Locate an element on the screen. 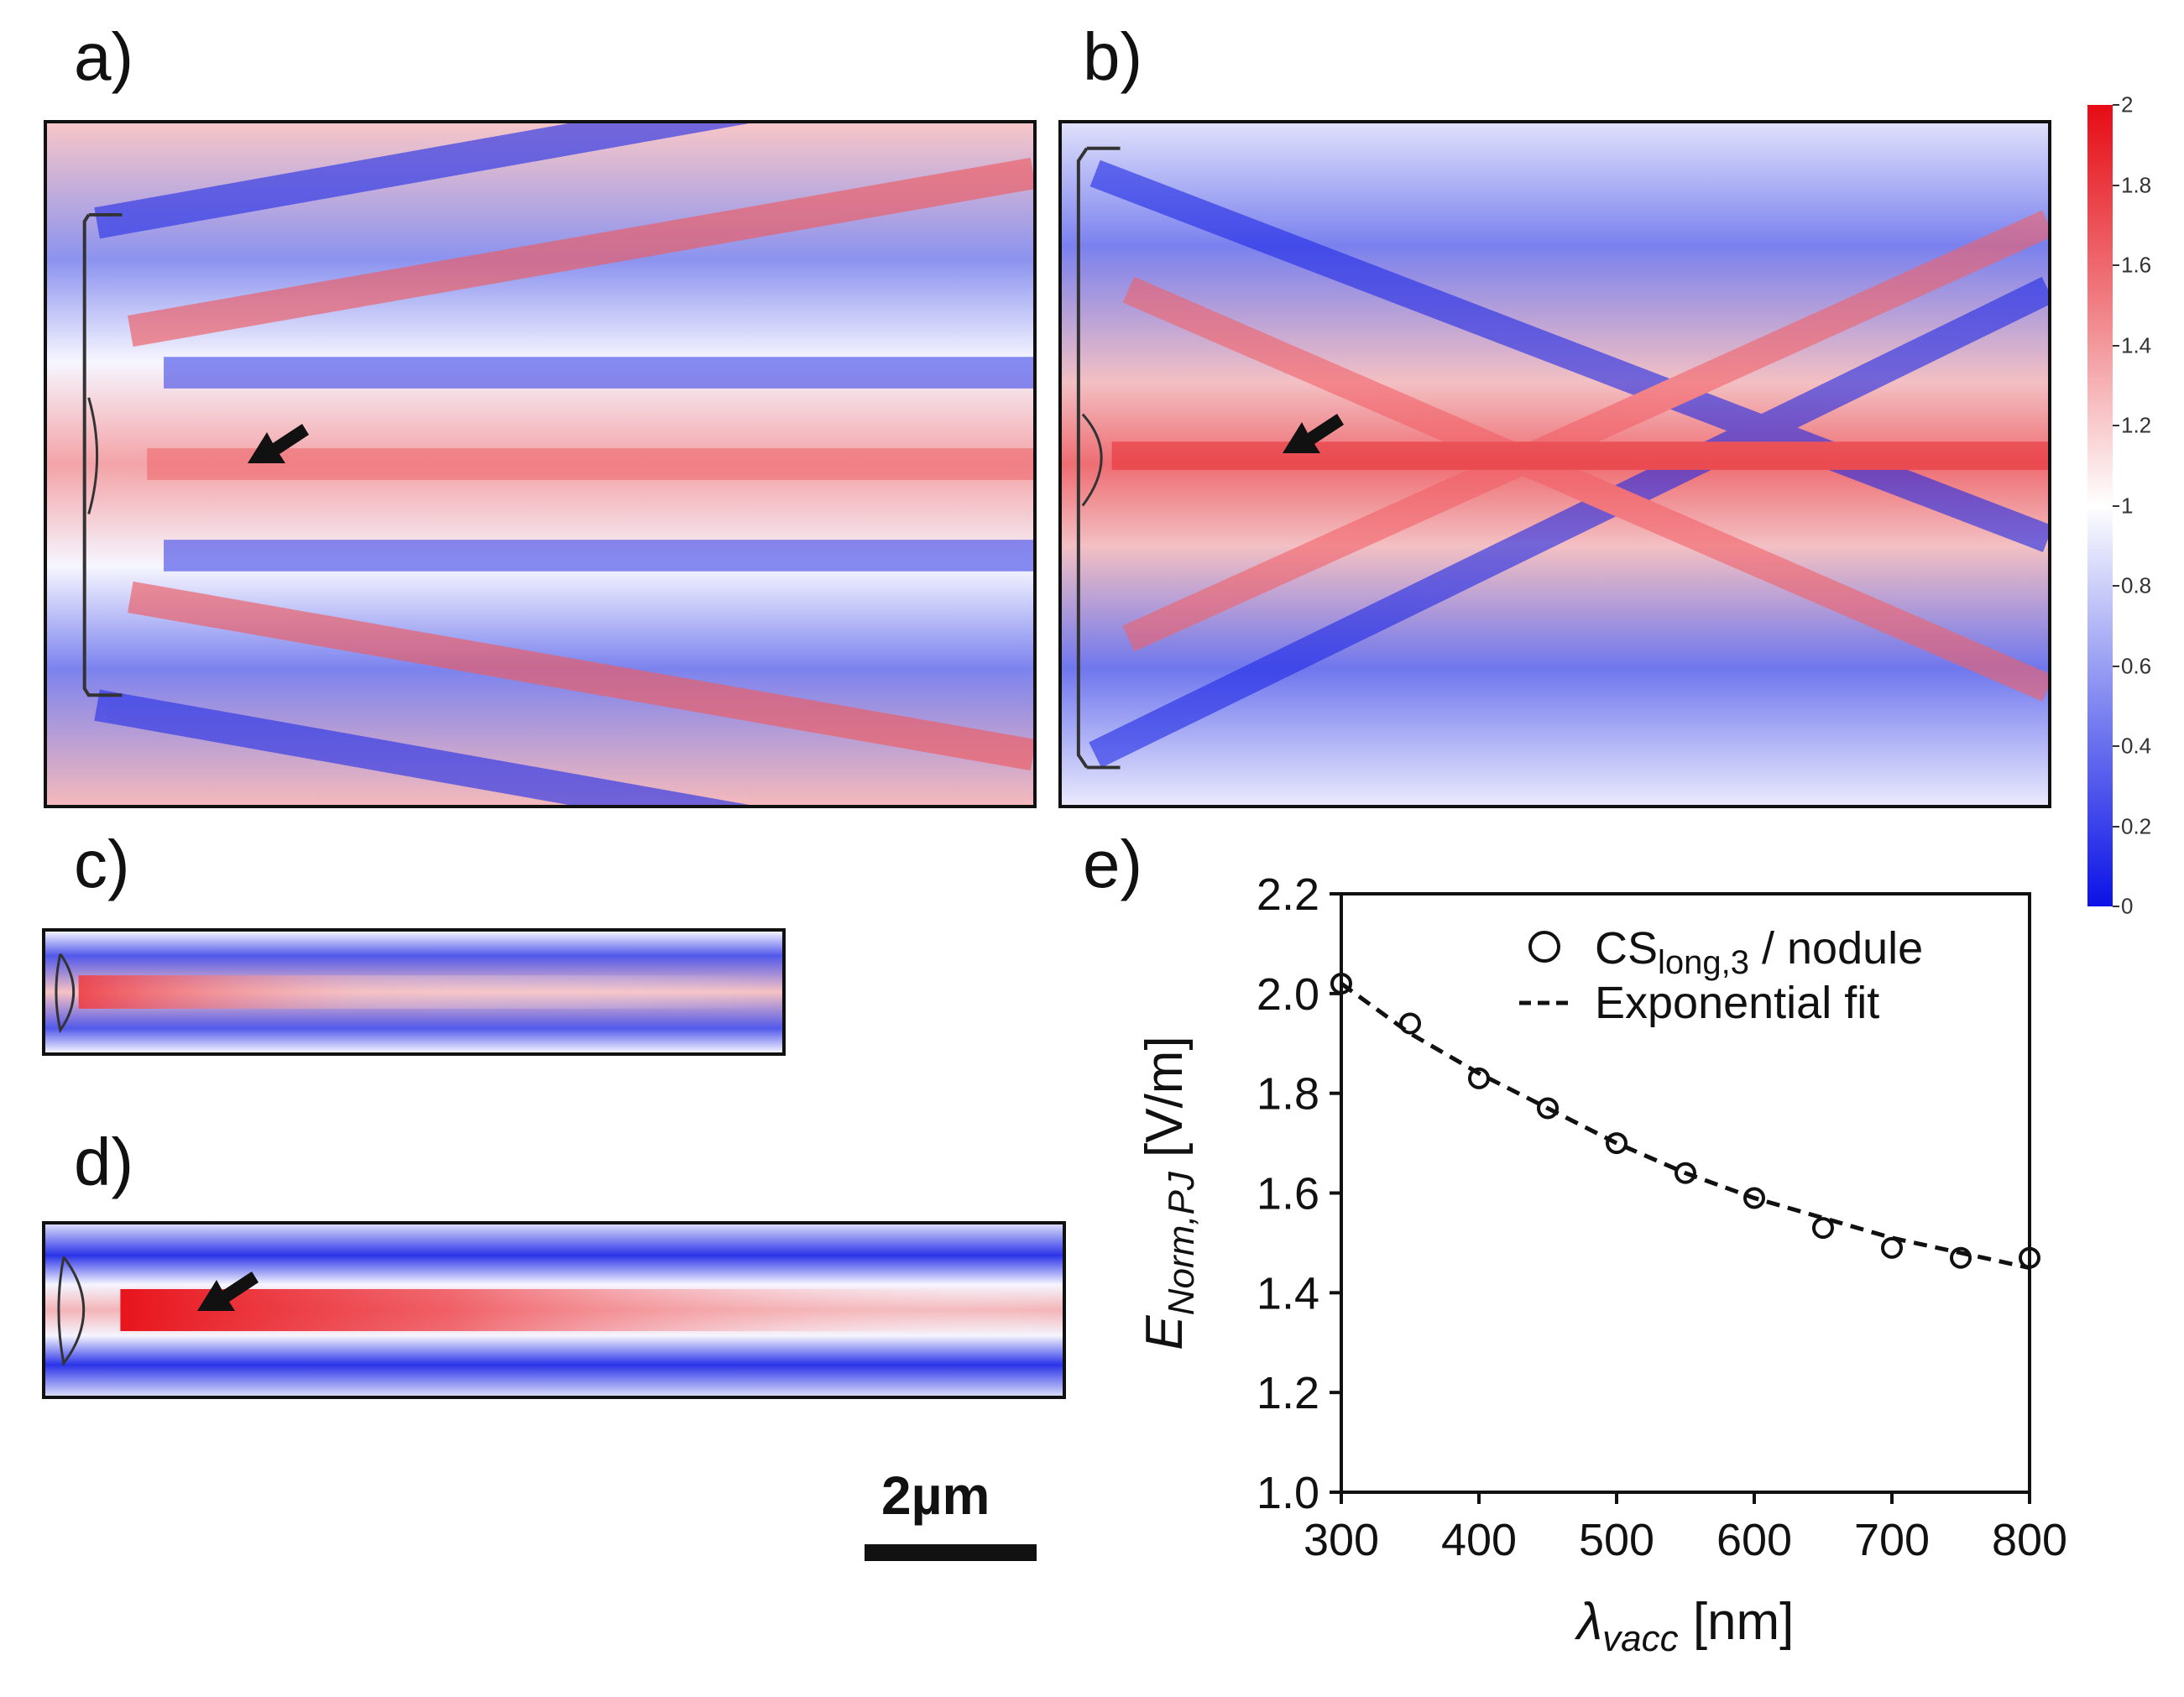 This screenshot has height=1697, width=2184. panel-label-c: c) is located at coordinates (102, 864).